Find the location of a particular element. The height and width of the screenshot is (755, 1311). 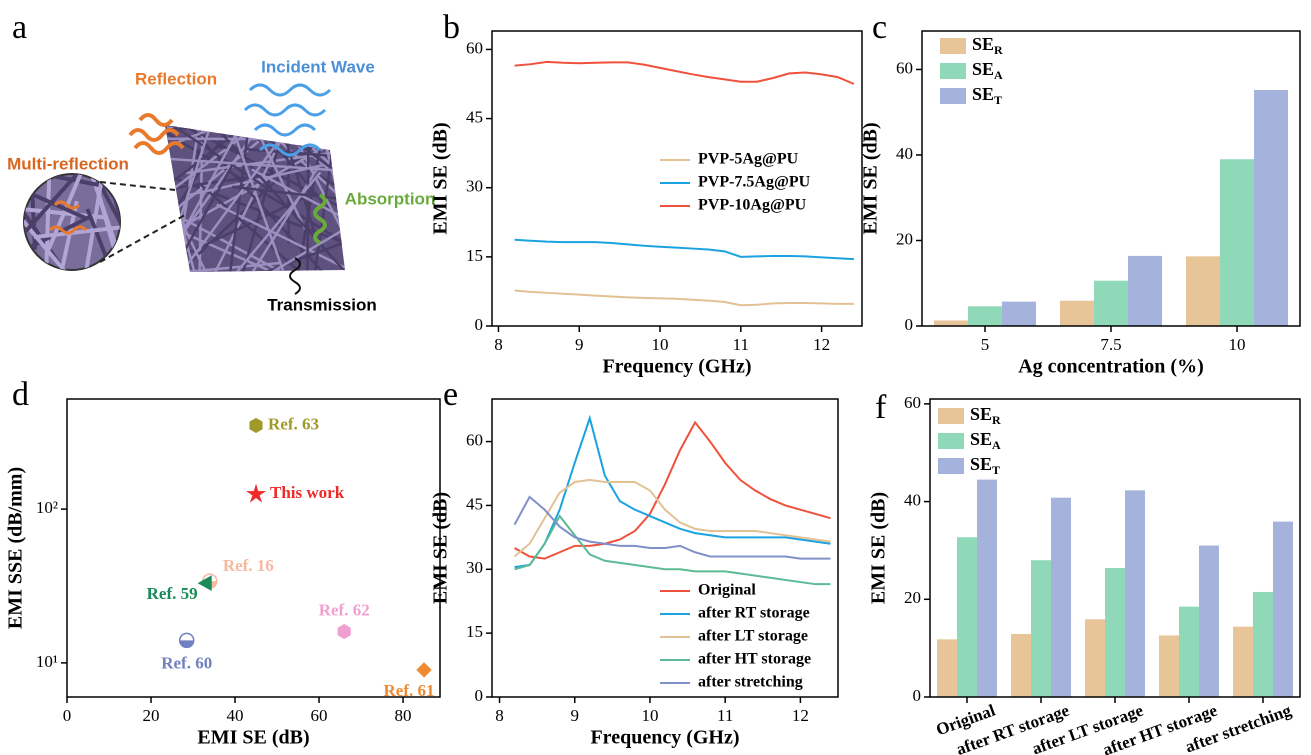

legend-label: SEA is located at coordinates (987, 70).